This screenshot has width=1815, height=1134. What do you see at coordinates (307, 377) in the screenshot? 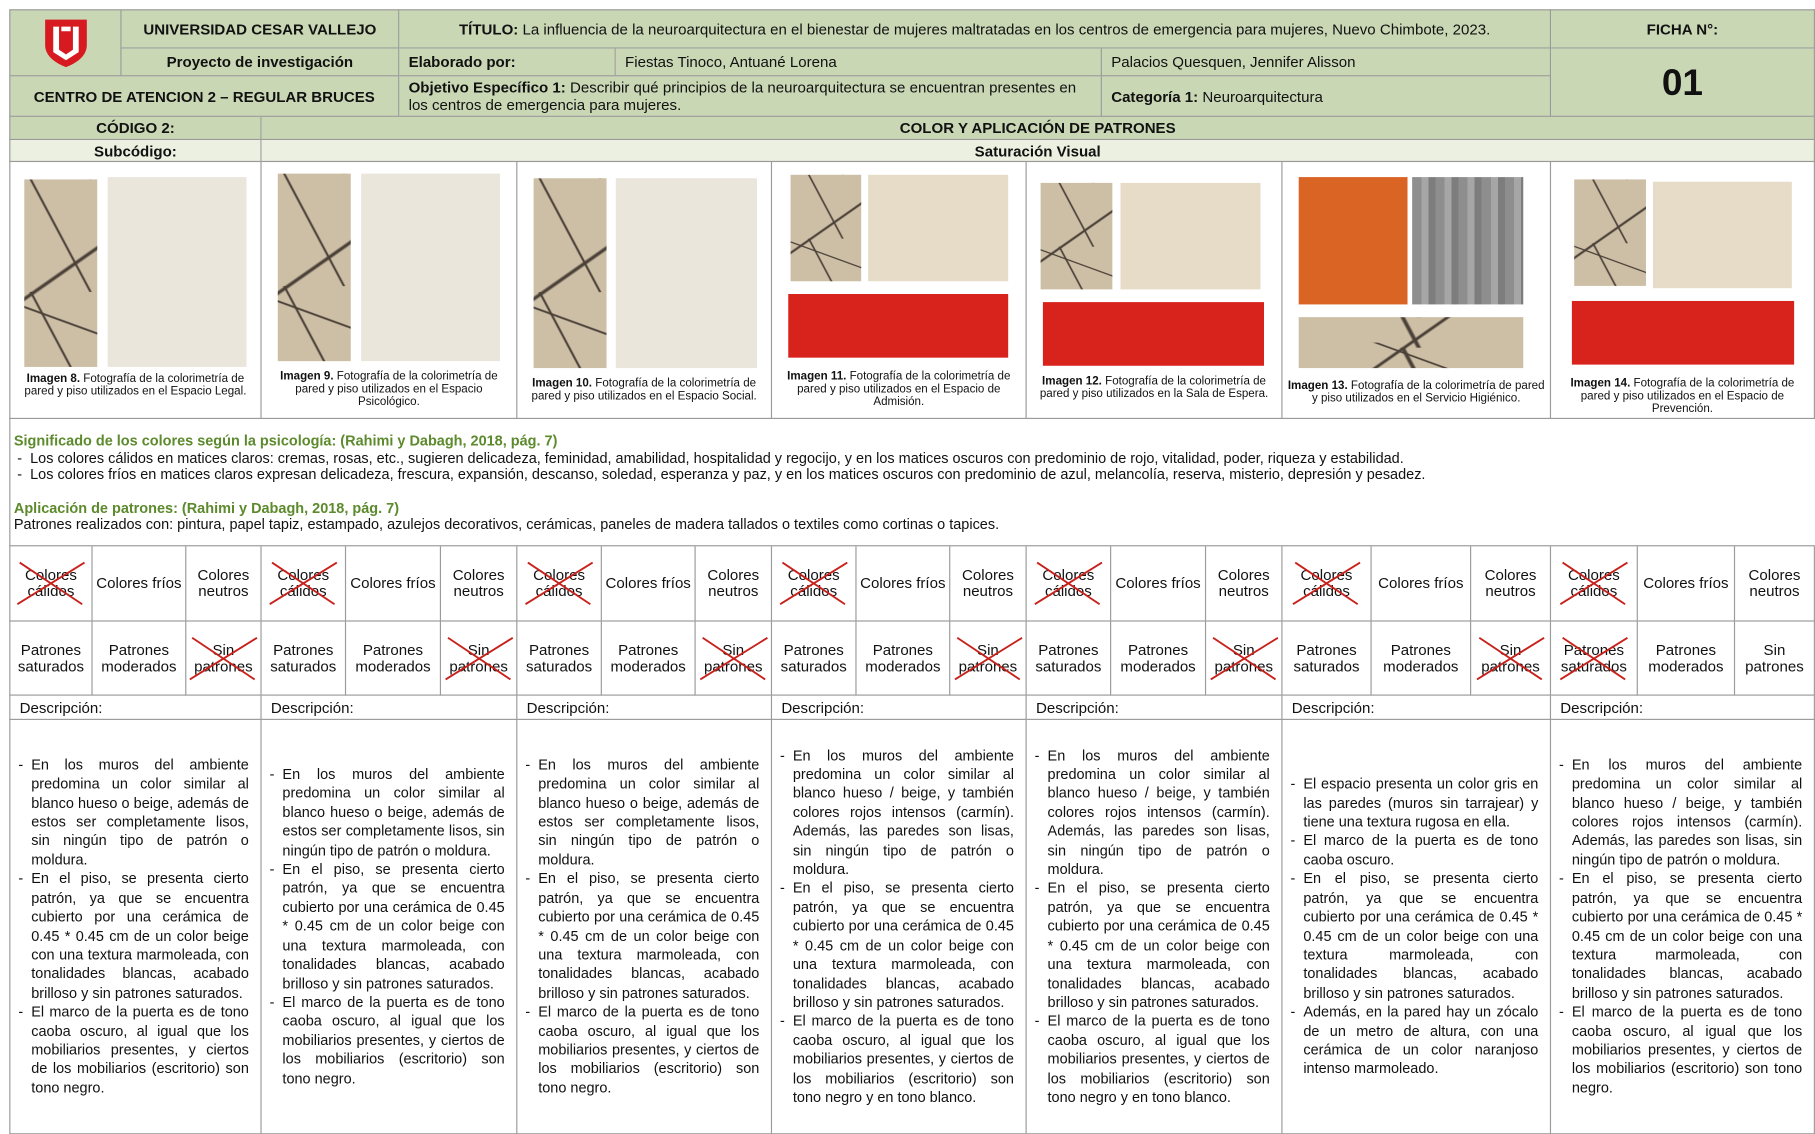
I see `caption-label: Imagen 9.` at bounding box center [307, 377].